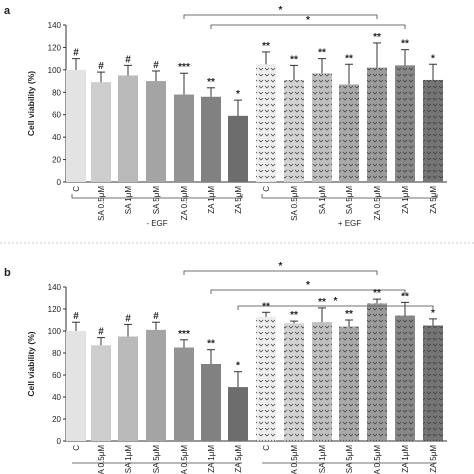  Describe the element at coordinates (56, 375) in the screenshot. I see `y-tick-label: 60` at that location.